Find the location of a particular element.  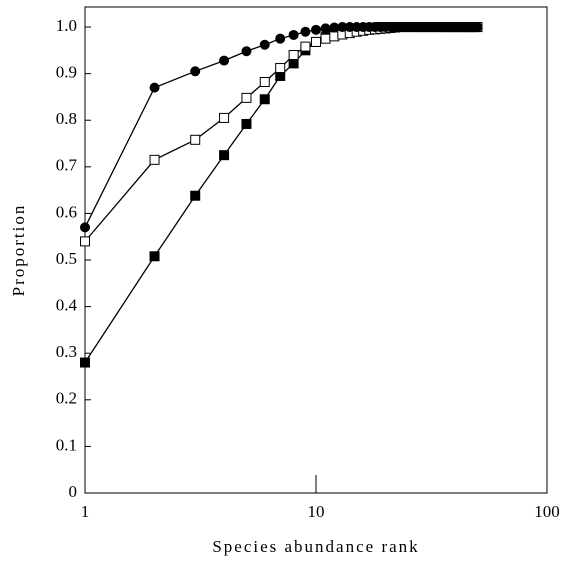

y-tick-label: 0.1 is located at coordinates (66, 444).